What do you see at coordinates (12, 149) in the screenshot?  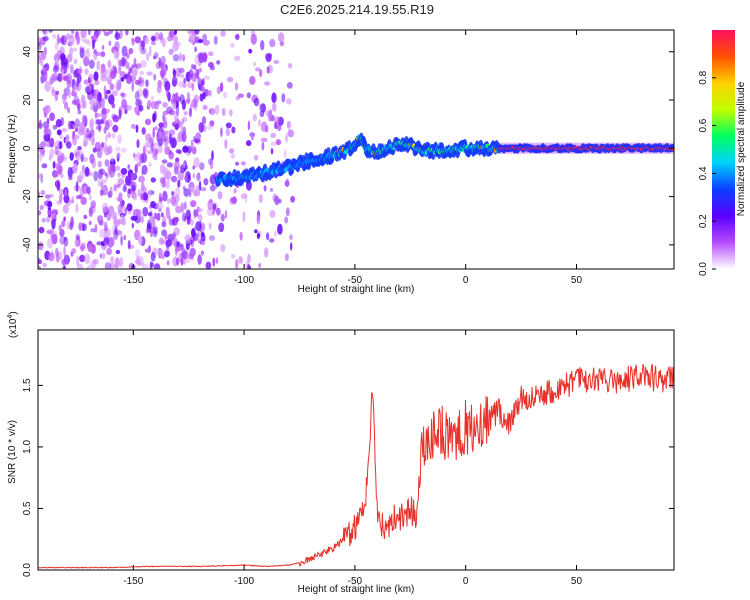 I see `spectrogram-y-label: Frequency (Hz)` at bounding box center [12, 149].